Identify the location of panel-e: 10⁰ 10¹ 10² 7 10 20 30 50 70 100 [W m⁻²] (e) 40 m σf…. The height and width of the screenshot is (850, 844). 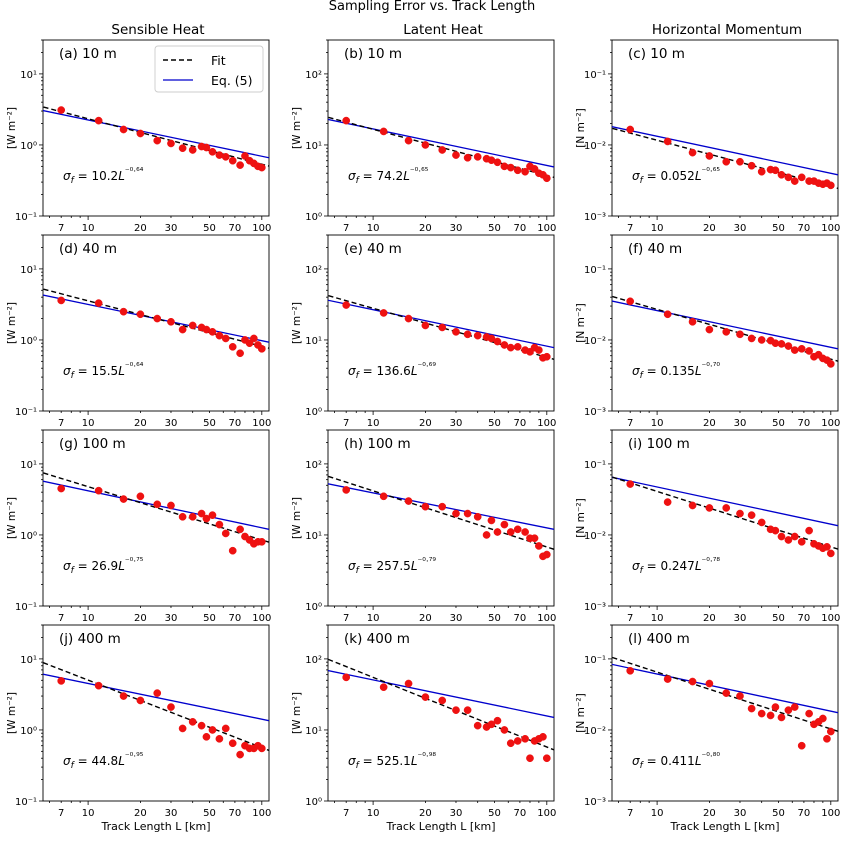
(423, 331).